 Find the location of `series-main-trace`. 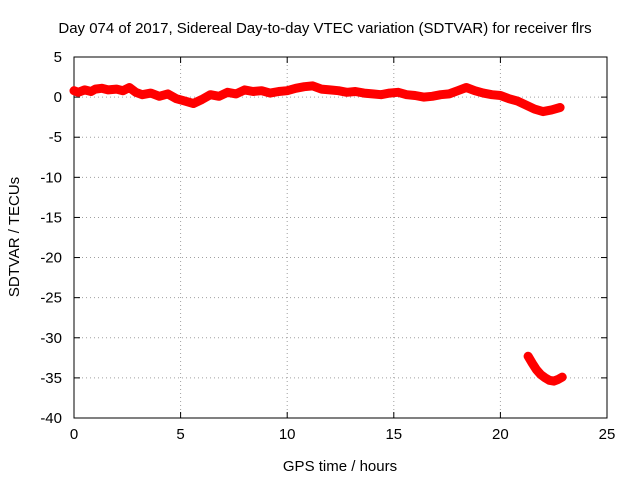

series-main-trace is located at coordinates (317, 99).